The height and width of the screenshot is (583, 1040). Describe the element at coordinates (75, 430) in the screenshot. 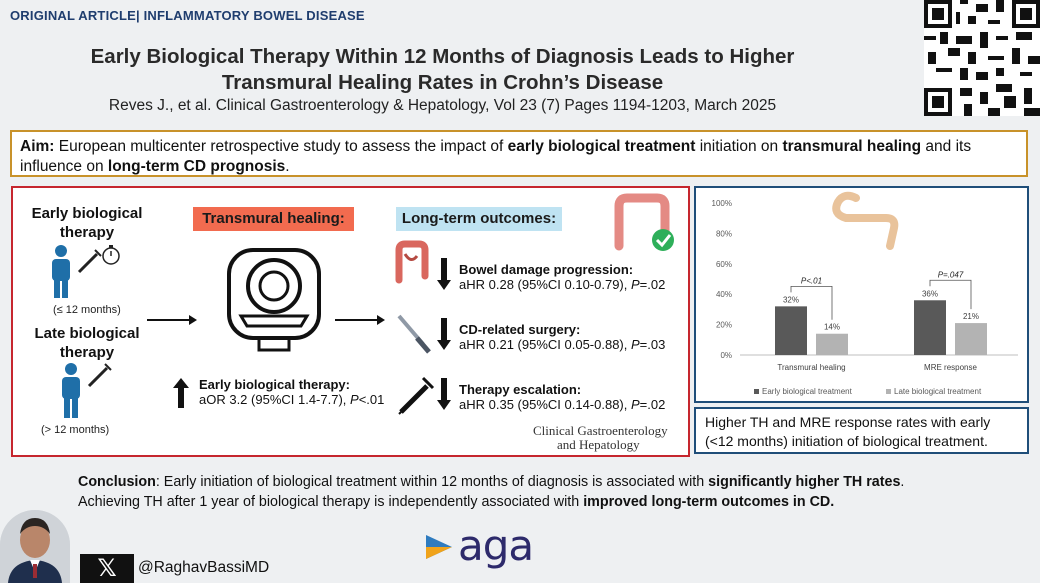

I see `late-therapy-note: (> 12 months)` at that location.